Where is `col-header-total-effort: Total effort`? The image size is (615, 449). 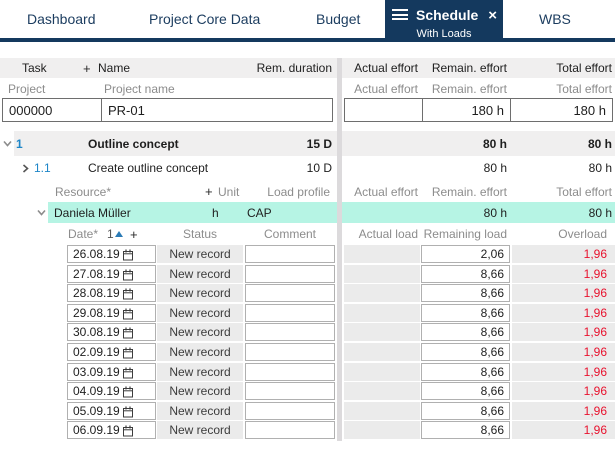 col-header-total-effort: Total effort is located at coordinates (584, 68).